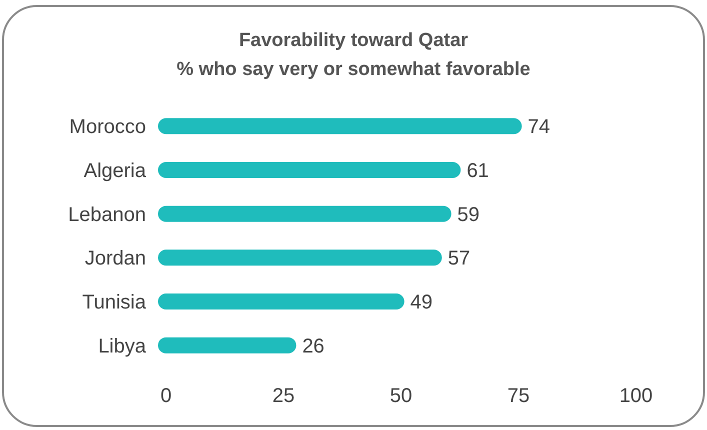  I want to click on data-label: 26, so click(313, 346).